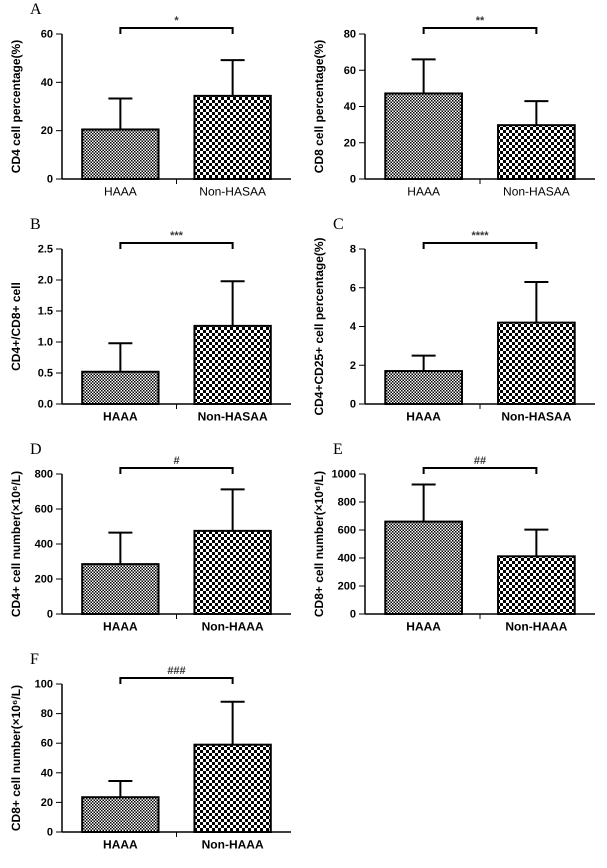 This screenshot has height=868, width=607. What do you see at coordinates (45, 374) in the screenshot?
I see `y-tick-label: 0.5` at bounding box center [45, 374].